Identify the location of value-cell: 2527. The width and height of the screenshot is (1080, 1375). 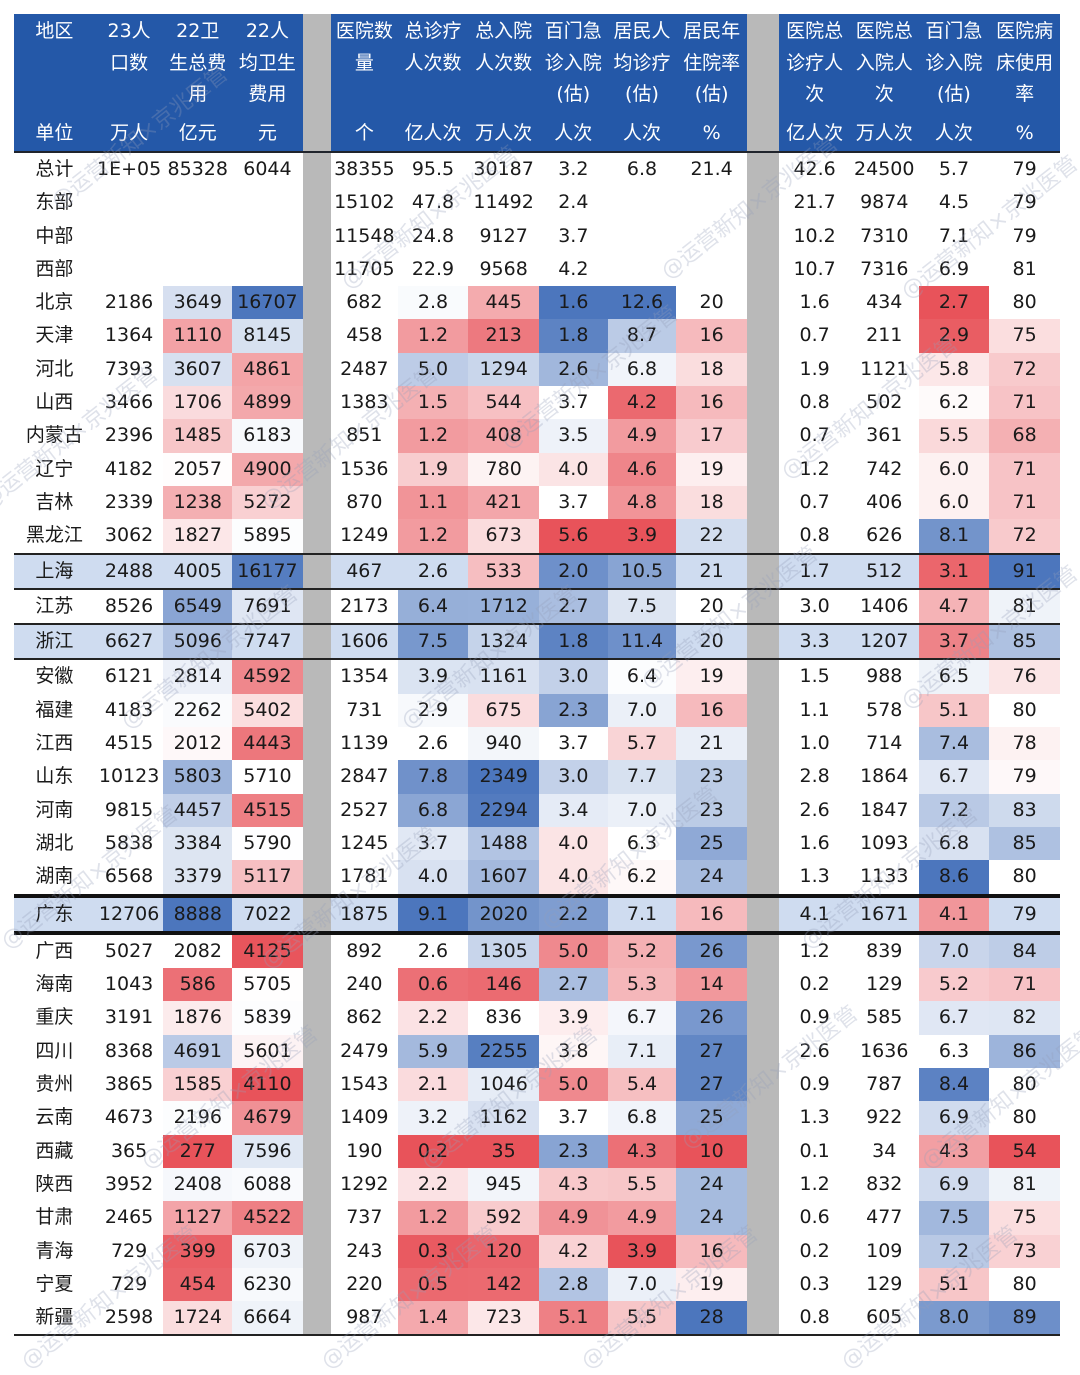
(364, 809).